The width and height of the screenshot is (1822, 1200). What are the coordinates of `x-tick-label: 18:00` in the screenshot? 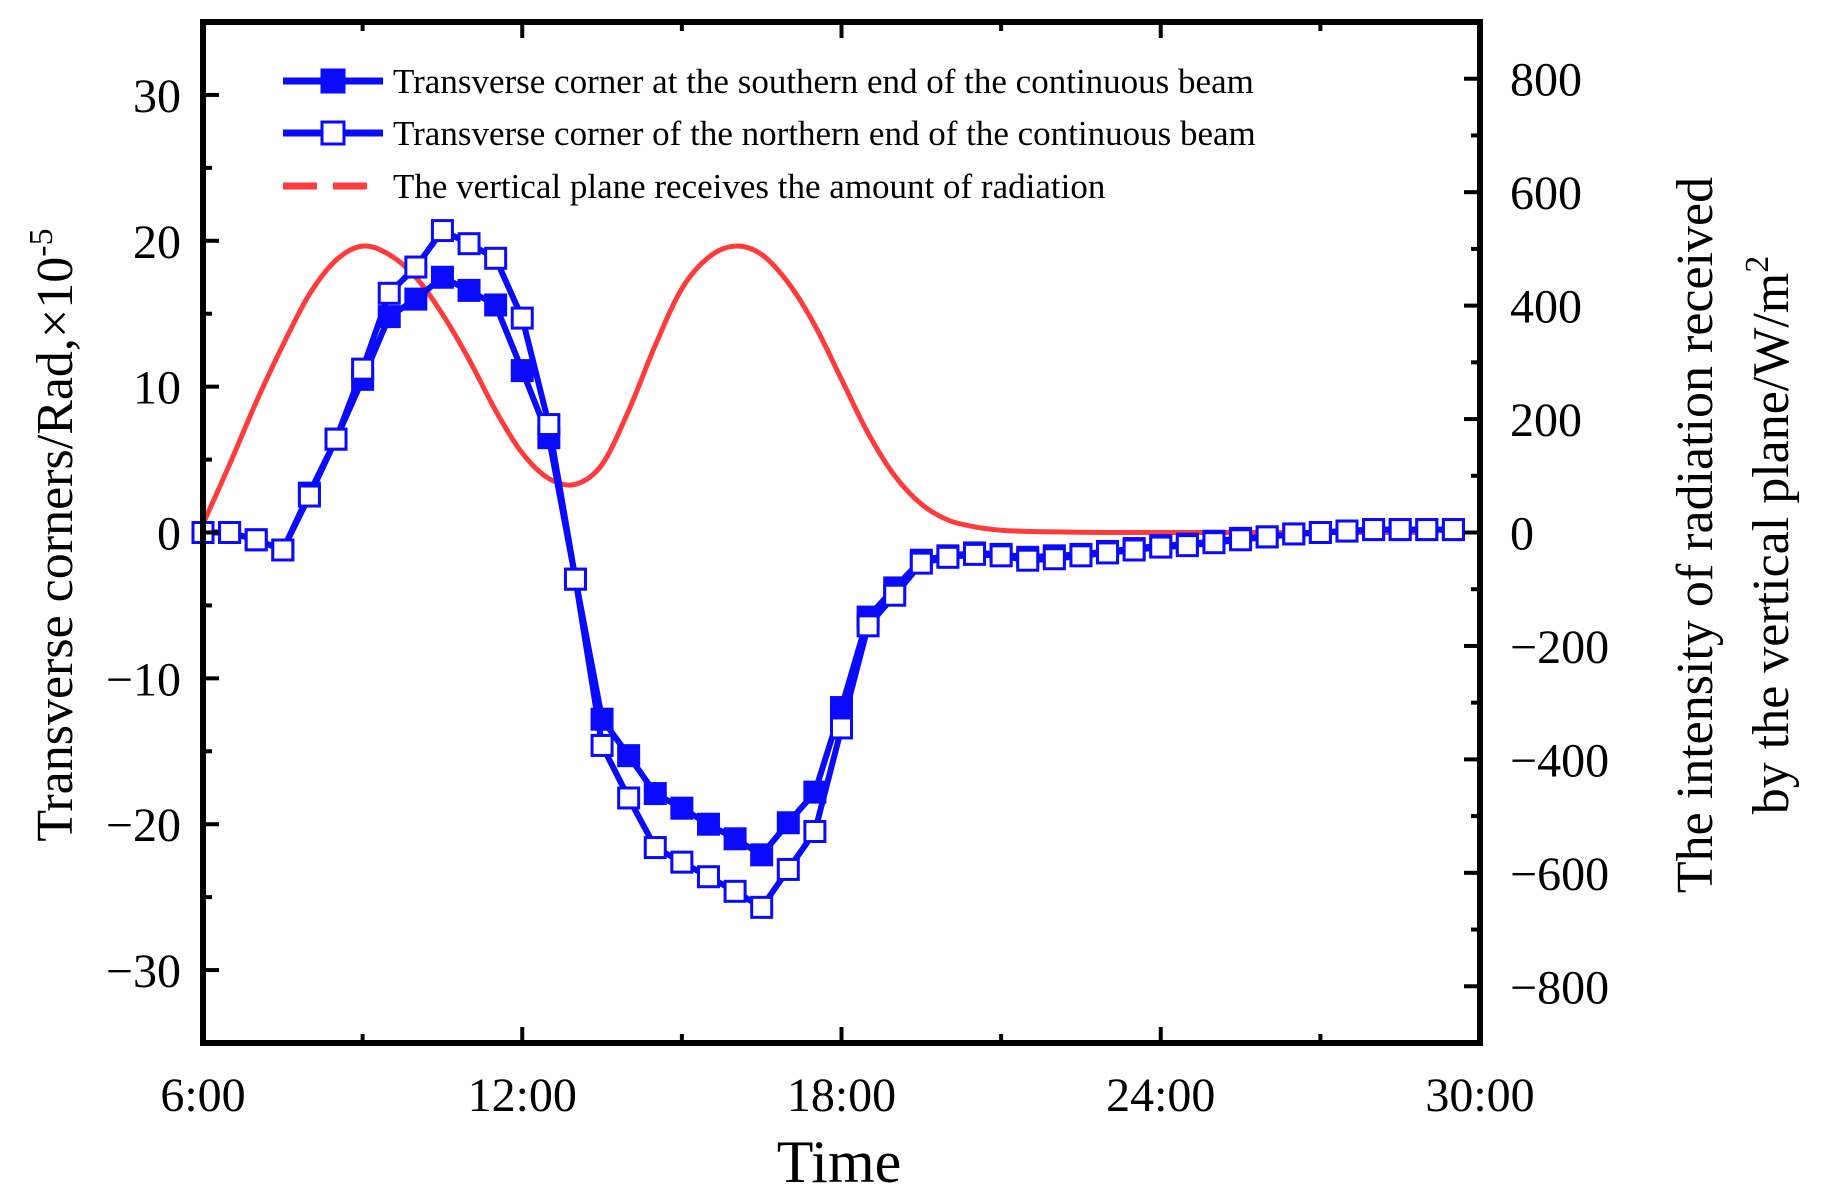 It's located at (841, 1095).